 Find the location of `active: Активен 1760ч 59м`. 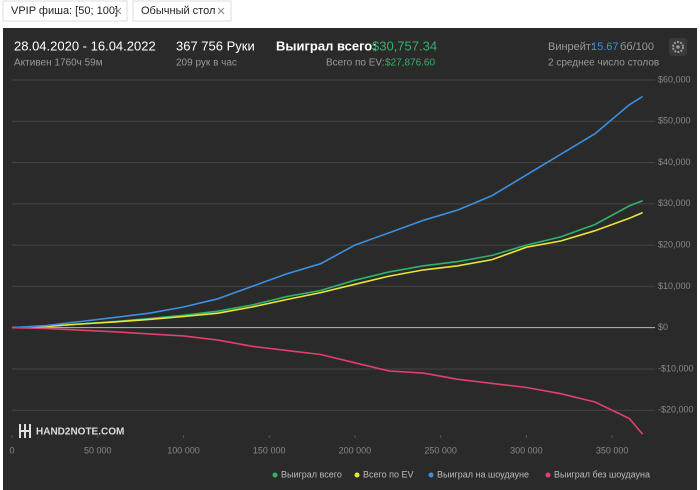

active: Активен 1760ч 59м is located at coordinates (58, 63).